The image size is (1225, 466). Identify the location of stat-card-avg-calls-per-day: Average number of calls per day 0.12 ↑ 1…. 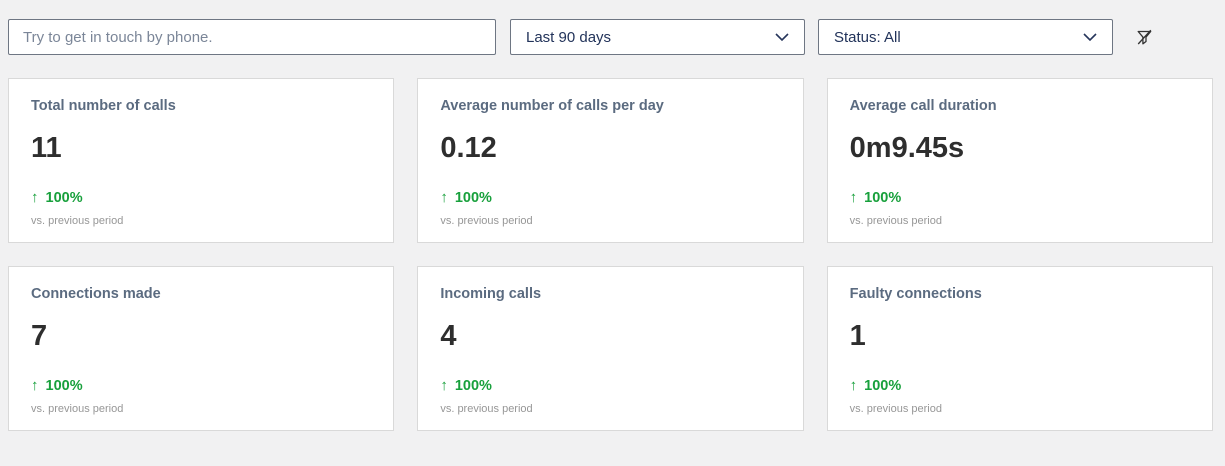
(610, 160).